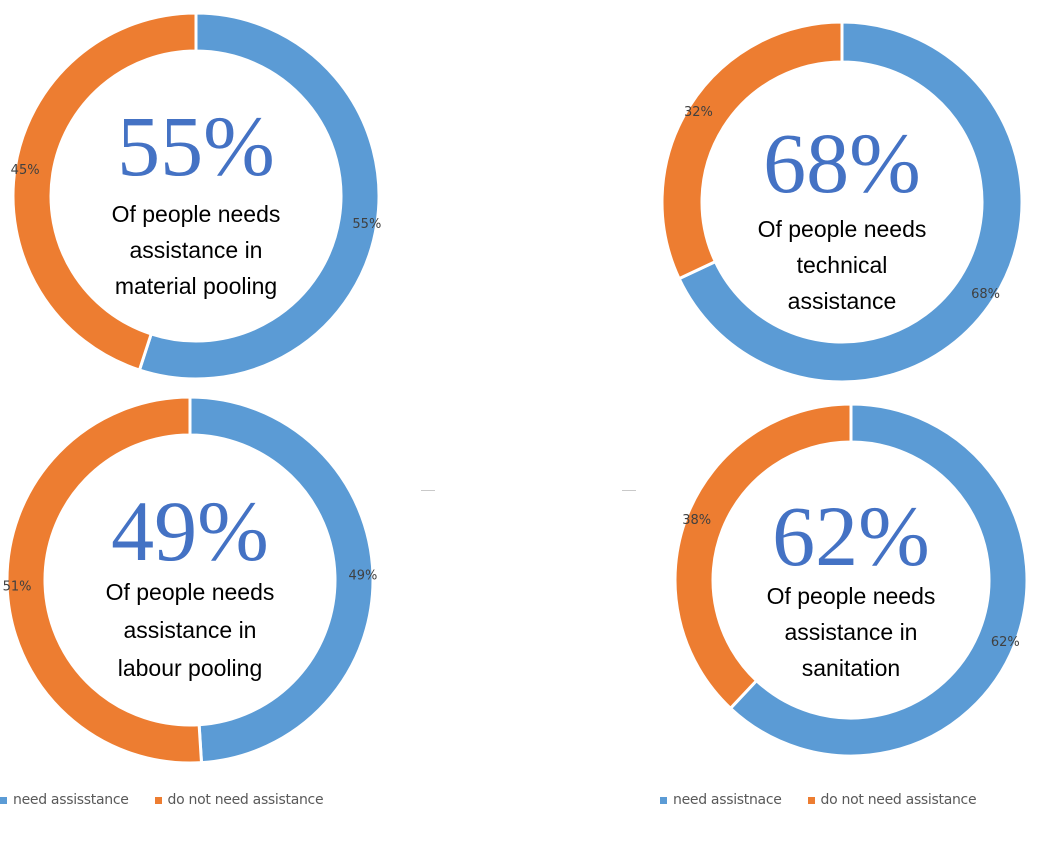 The image size is (1049, 844). I want to click on slice-label: 32%, so click(698, 112).